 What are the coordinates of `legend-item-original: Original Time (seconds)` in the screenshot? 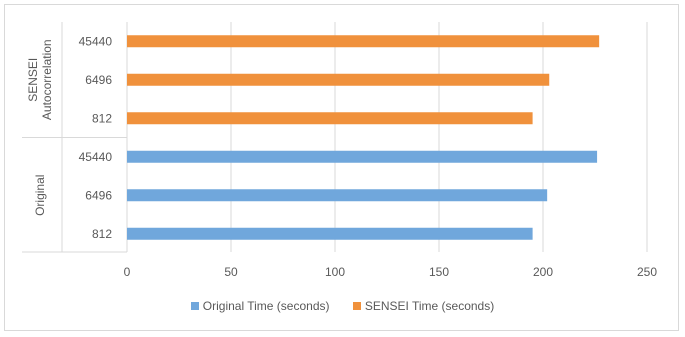 It's located at (260, 306).